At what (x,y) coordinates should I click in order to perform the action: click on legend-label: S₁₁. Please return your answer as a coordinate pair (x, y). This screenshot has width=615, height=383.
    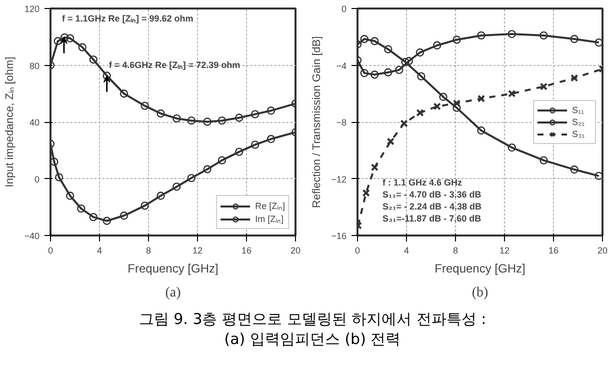
    Looking at the image, I should click on (579, 110).